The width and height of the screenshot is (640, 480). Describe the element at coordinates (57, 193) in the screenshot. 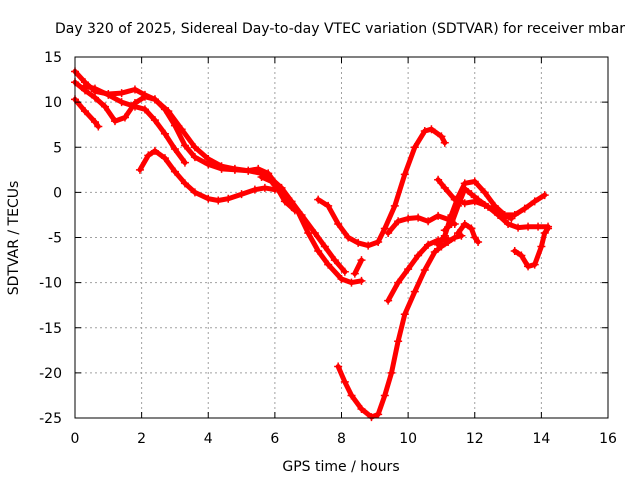

I see `y-tick-label: 0` at that location.